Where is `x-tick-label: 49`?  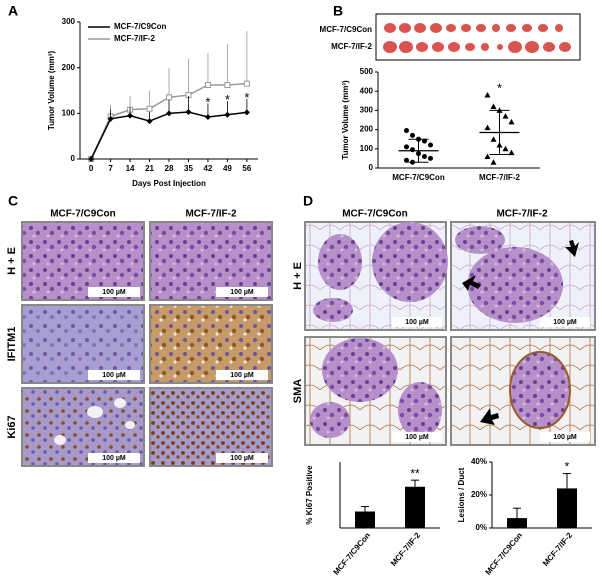
x-tick-label: 49 is located at coordinates (227, 168).